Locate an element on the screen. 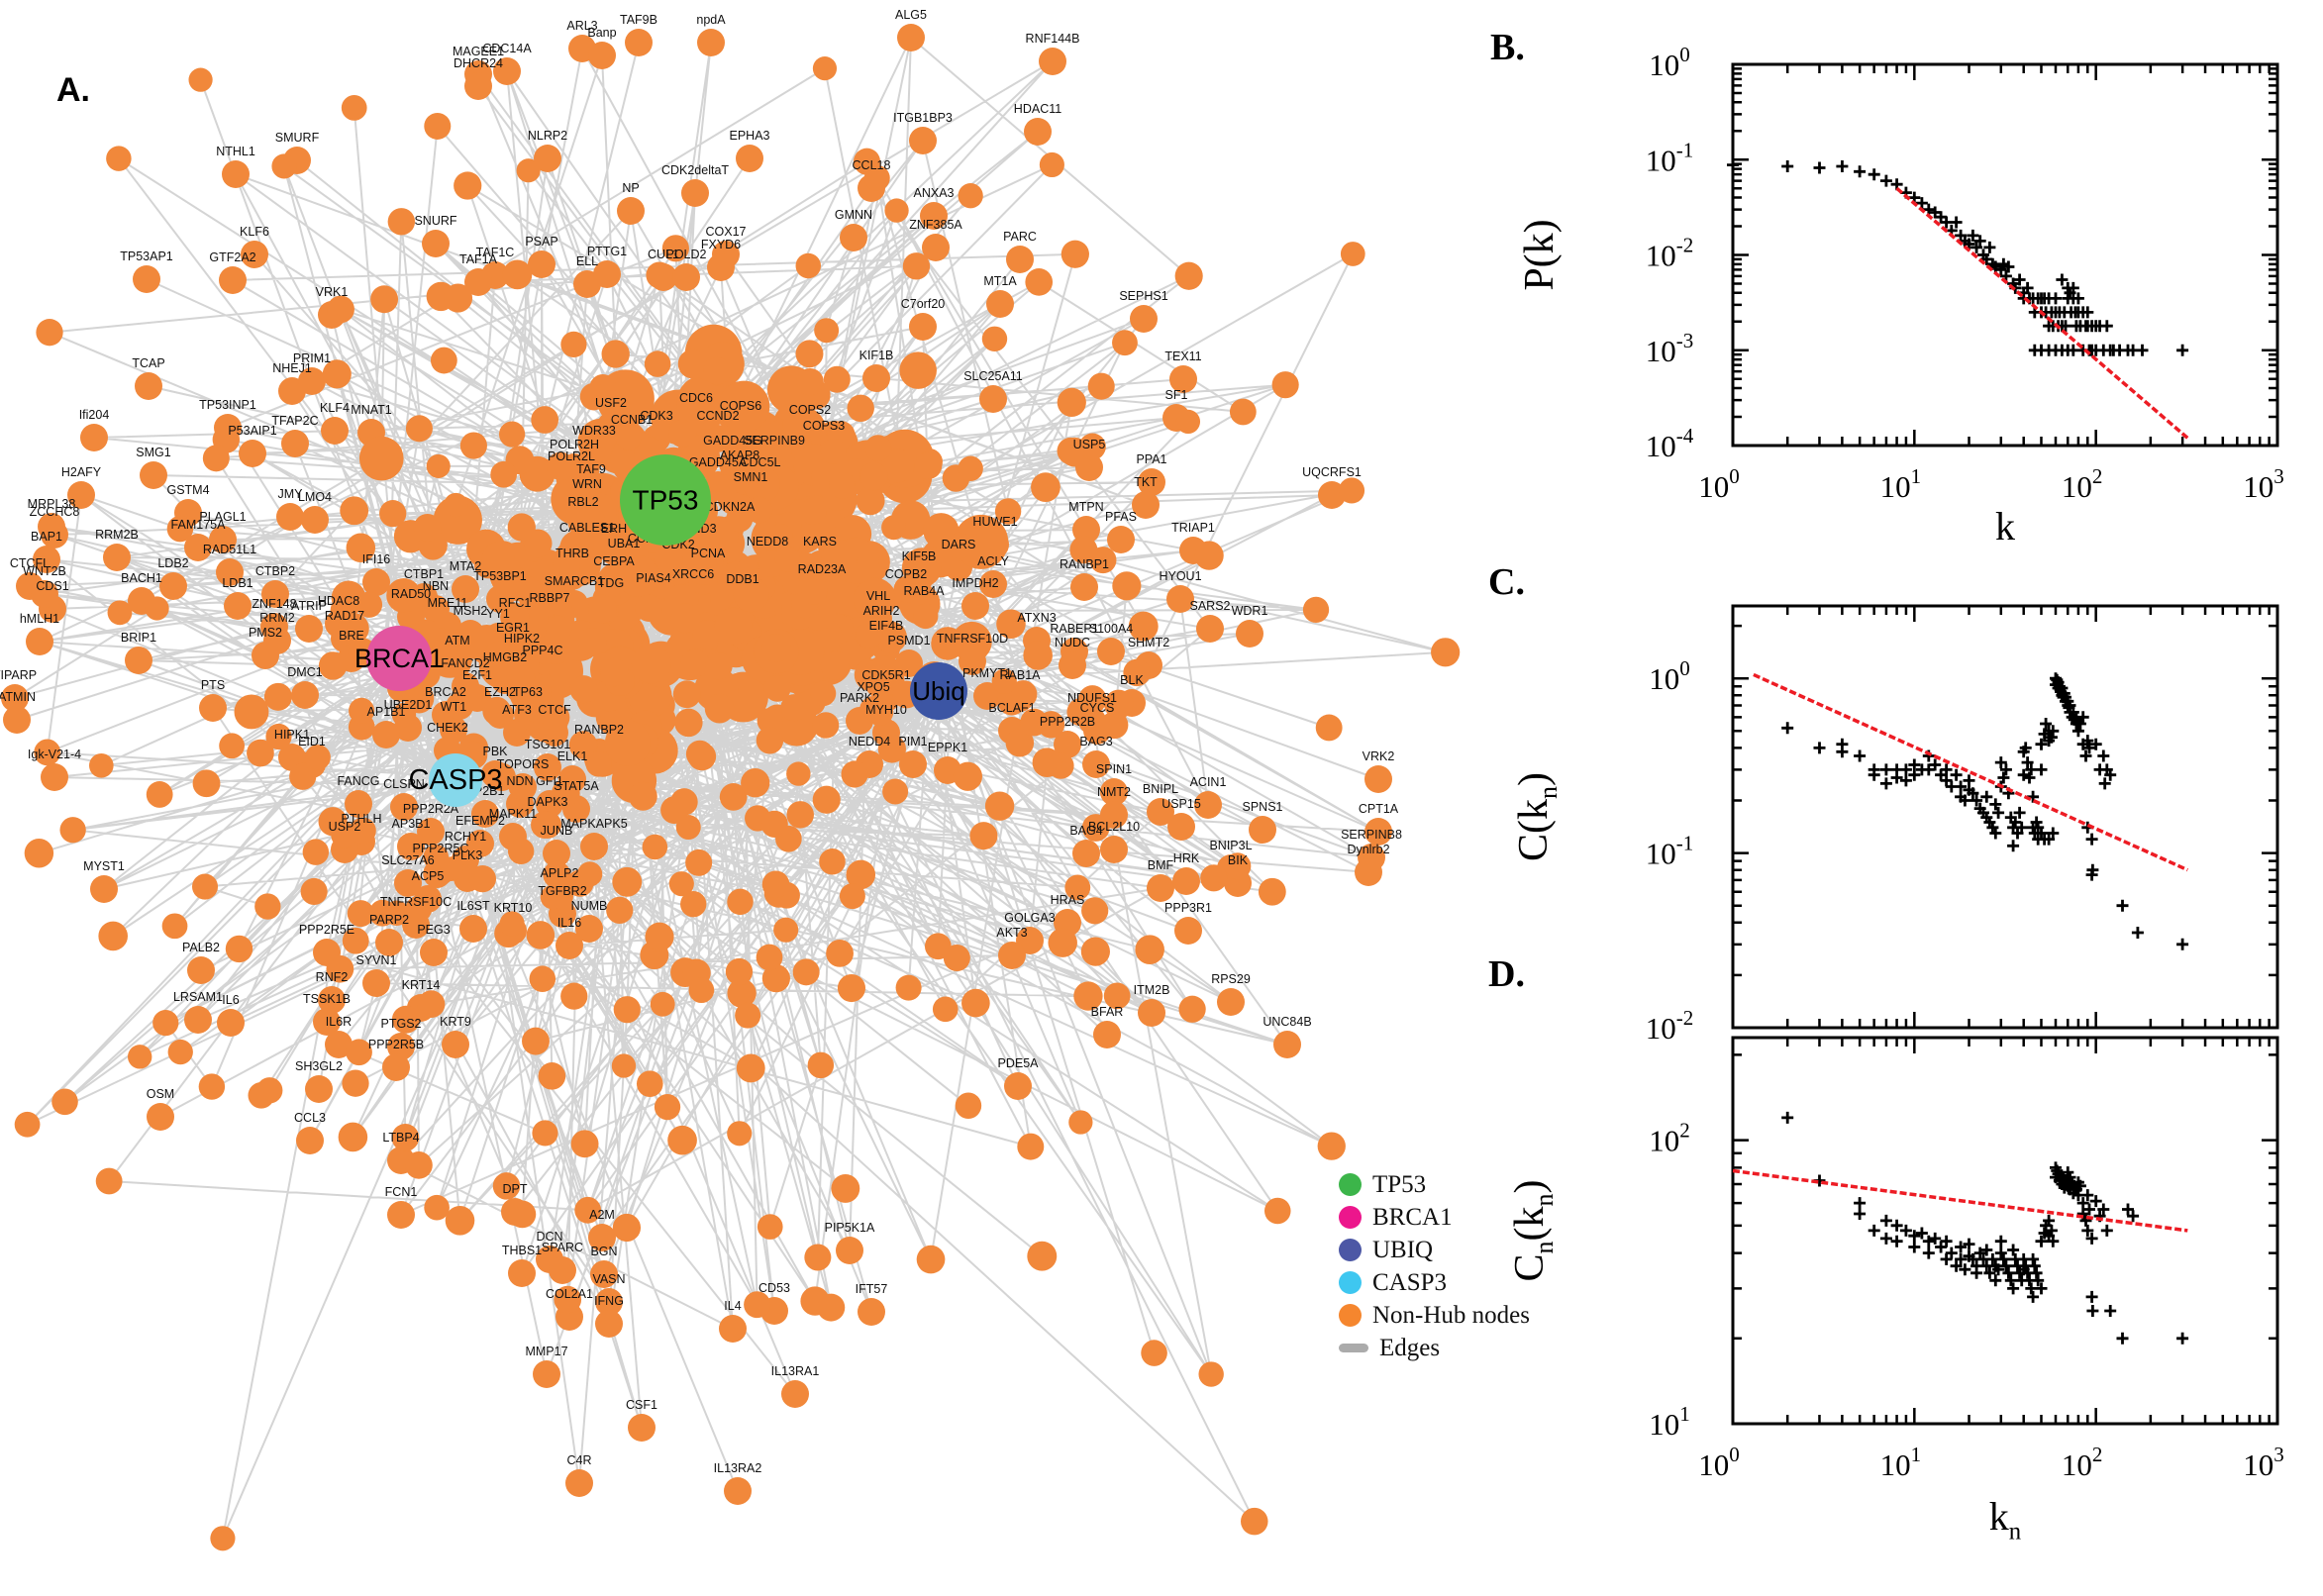 The width and height of the screenshot is (2323, 1596). svg-text: HDAC8 is located at coordinates (339, 601).